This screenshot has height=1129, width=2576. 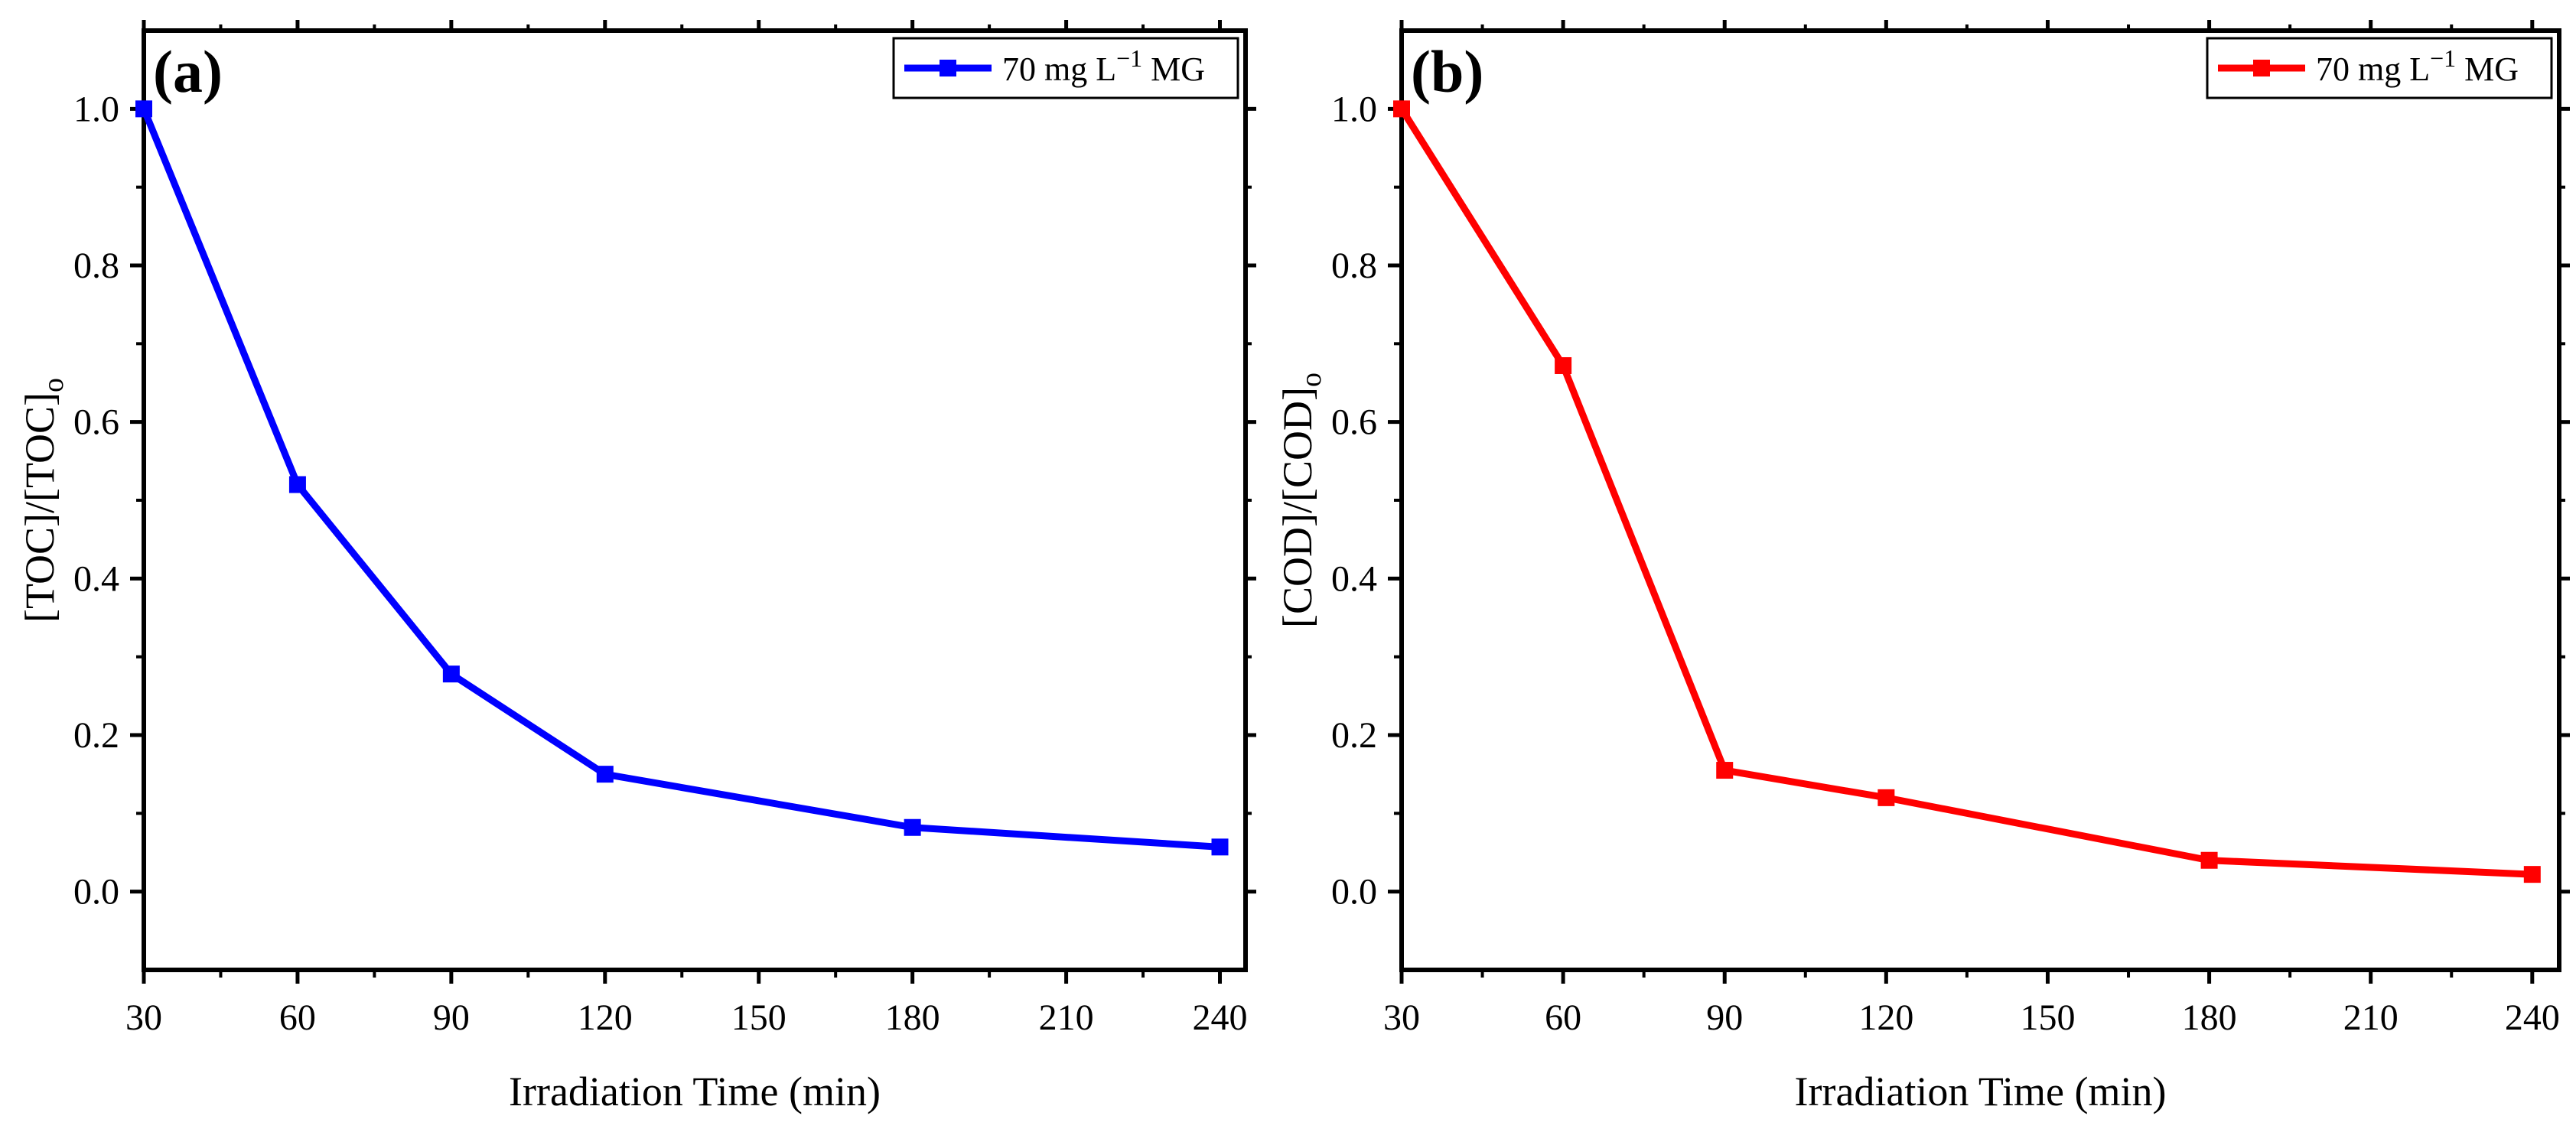 I want to click on y-axis-title: [COD]/[COD]o, so click(x=1301, y=500).